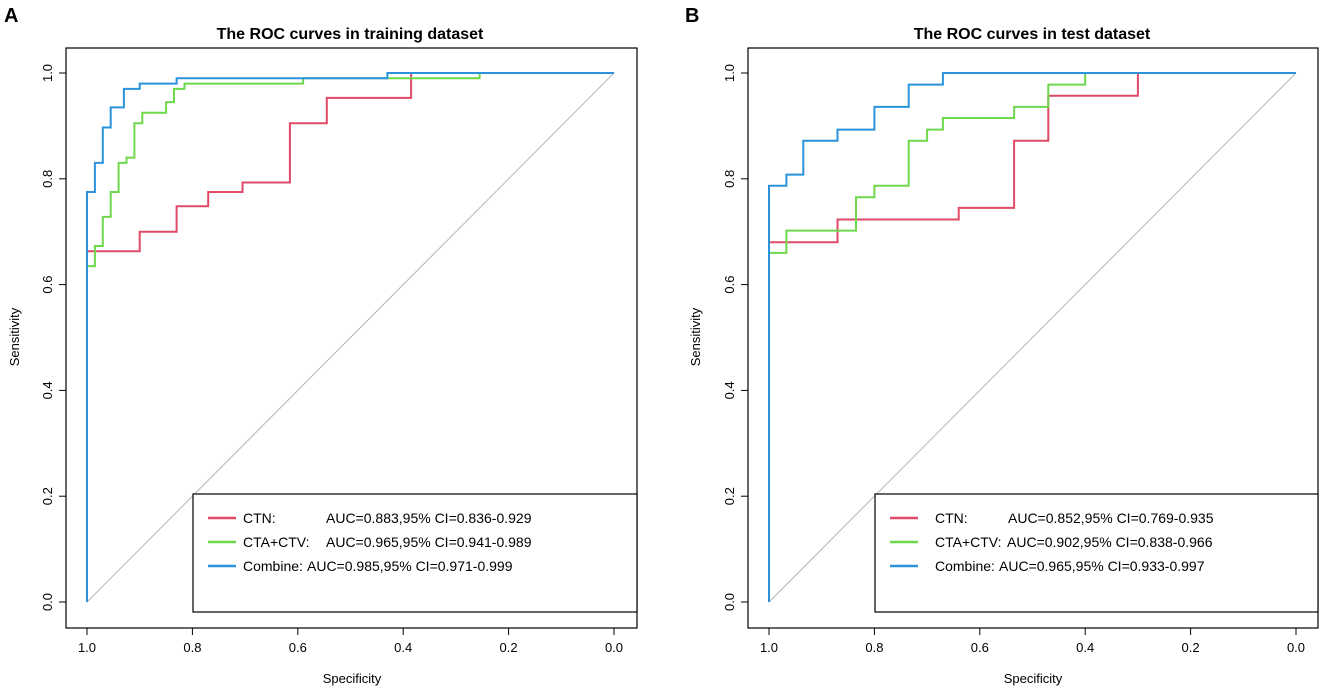 Image resolution: width=1325 pixels, height=692 pixels. I want to click on legend-stat-cta-ctv: AUC=0.902,95% CI=0.838-0.966, so click(1110, 542).